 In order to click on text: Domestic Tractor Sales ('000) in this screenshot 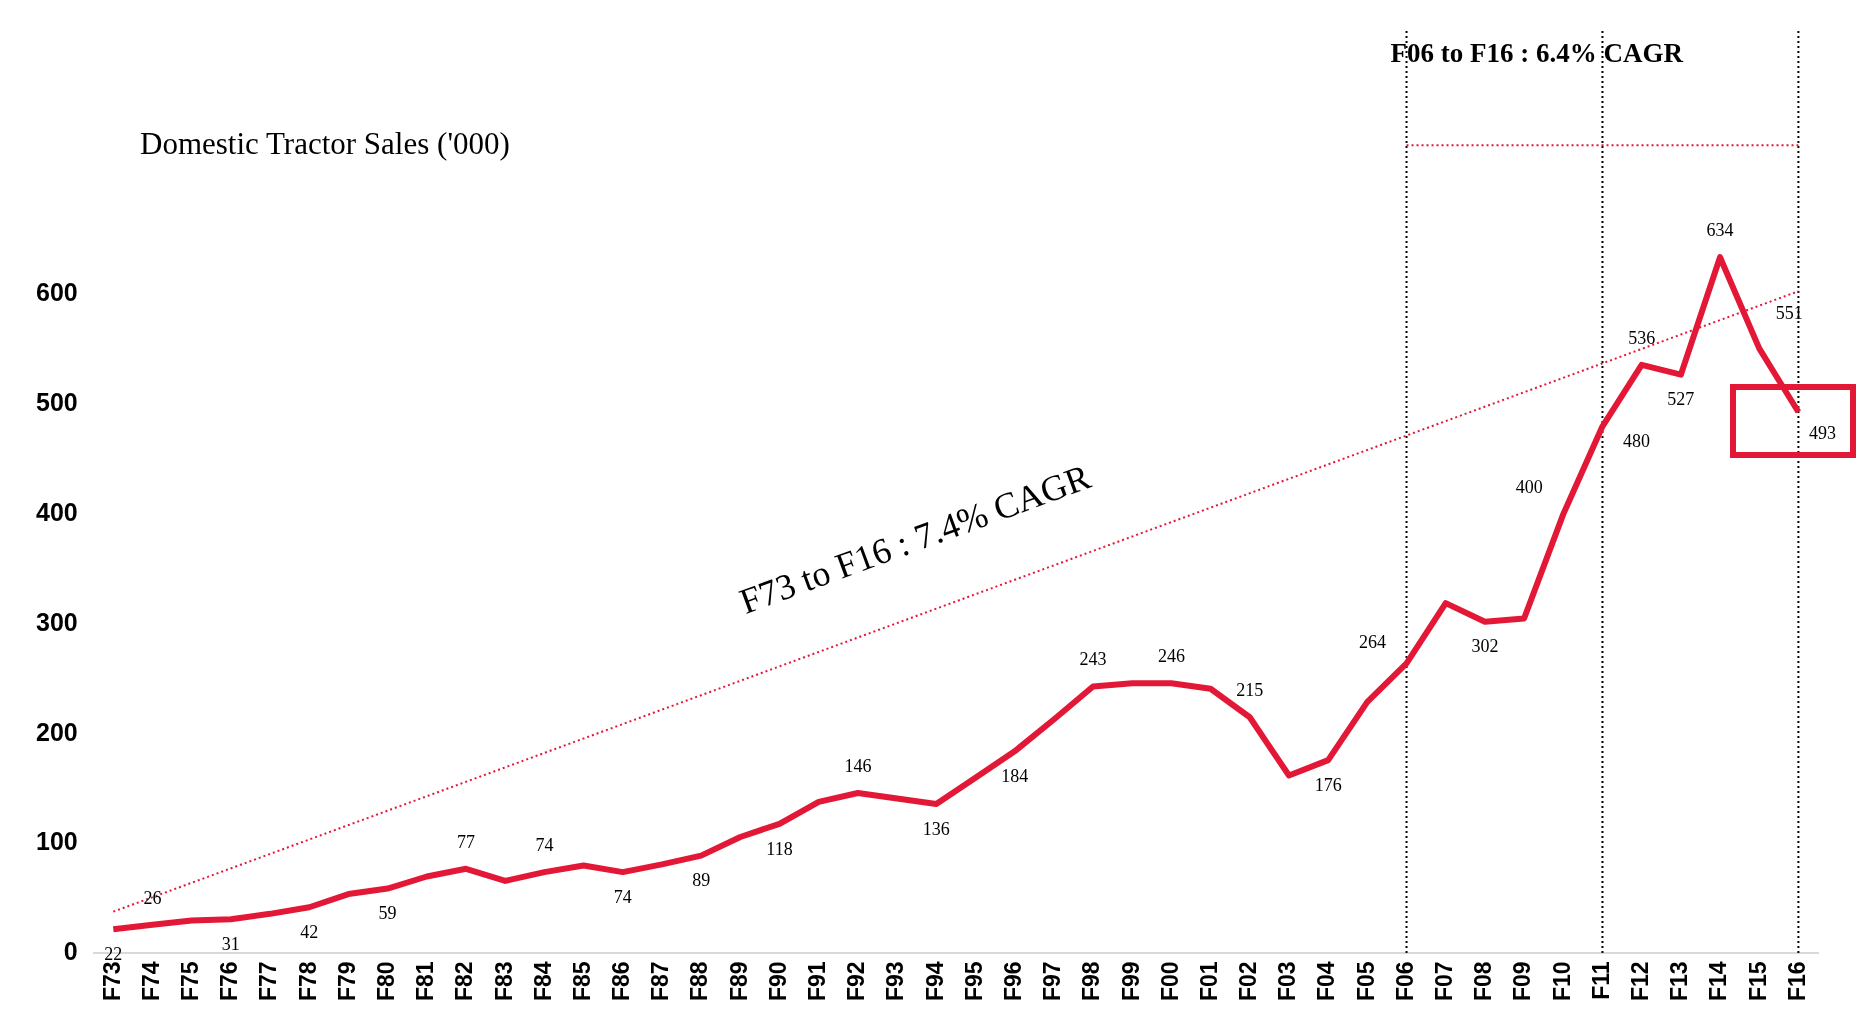, I will do `click(325, 144)`.